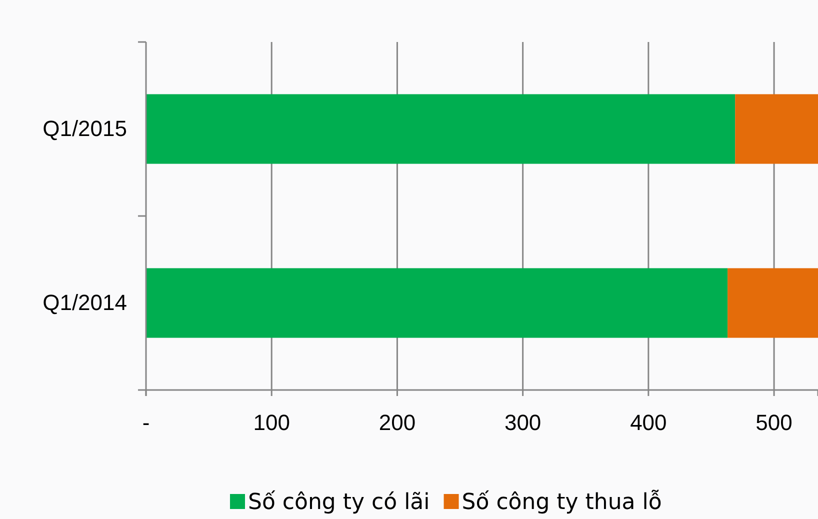  I want to click on x-tick-label: 500, so click(774, 422).